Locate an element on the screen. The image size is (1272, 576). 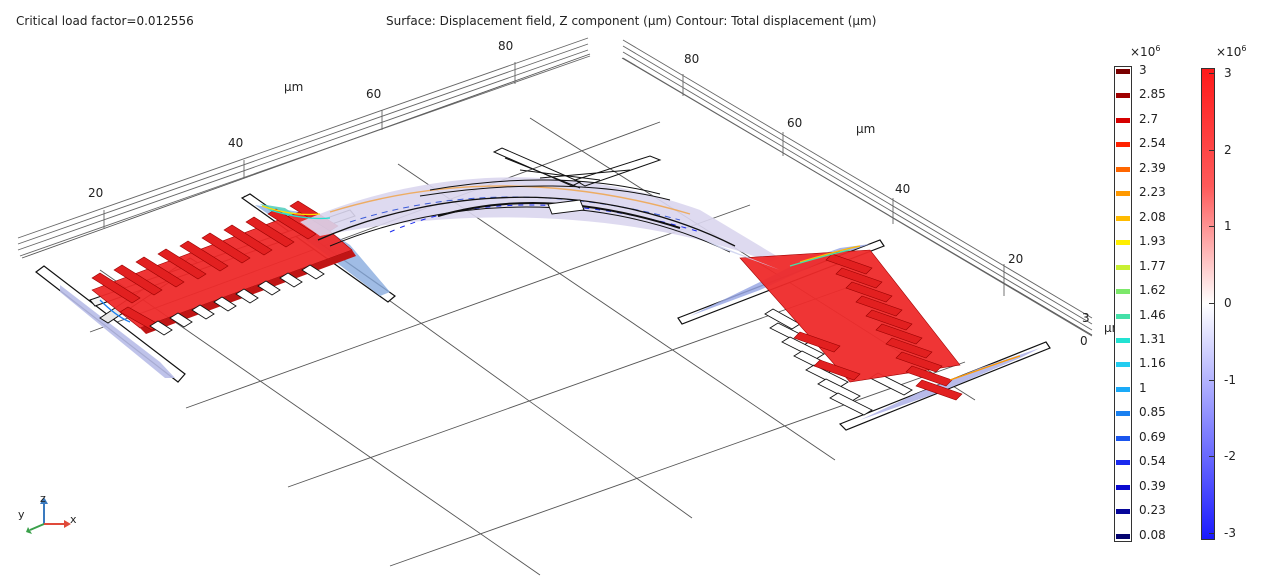
contour-legend-label: 2.23 is located at coordinates (1152, 192).